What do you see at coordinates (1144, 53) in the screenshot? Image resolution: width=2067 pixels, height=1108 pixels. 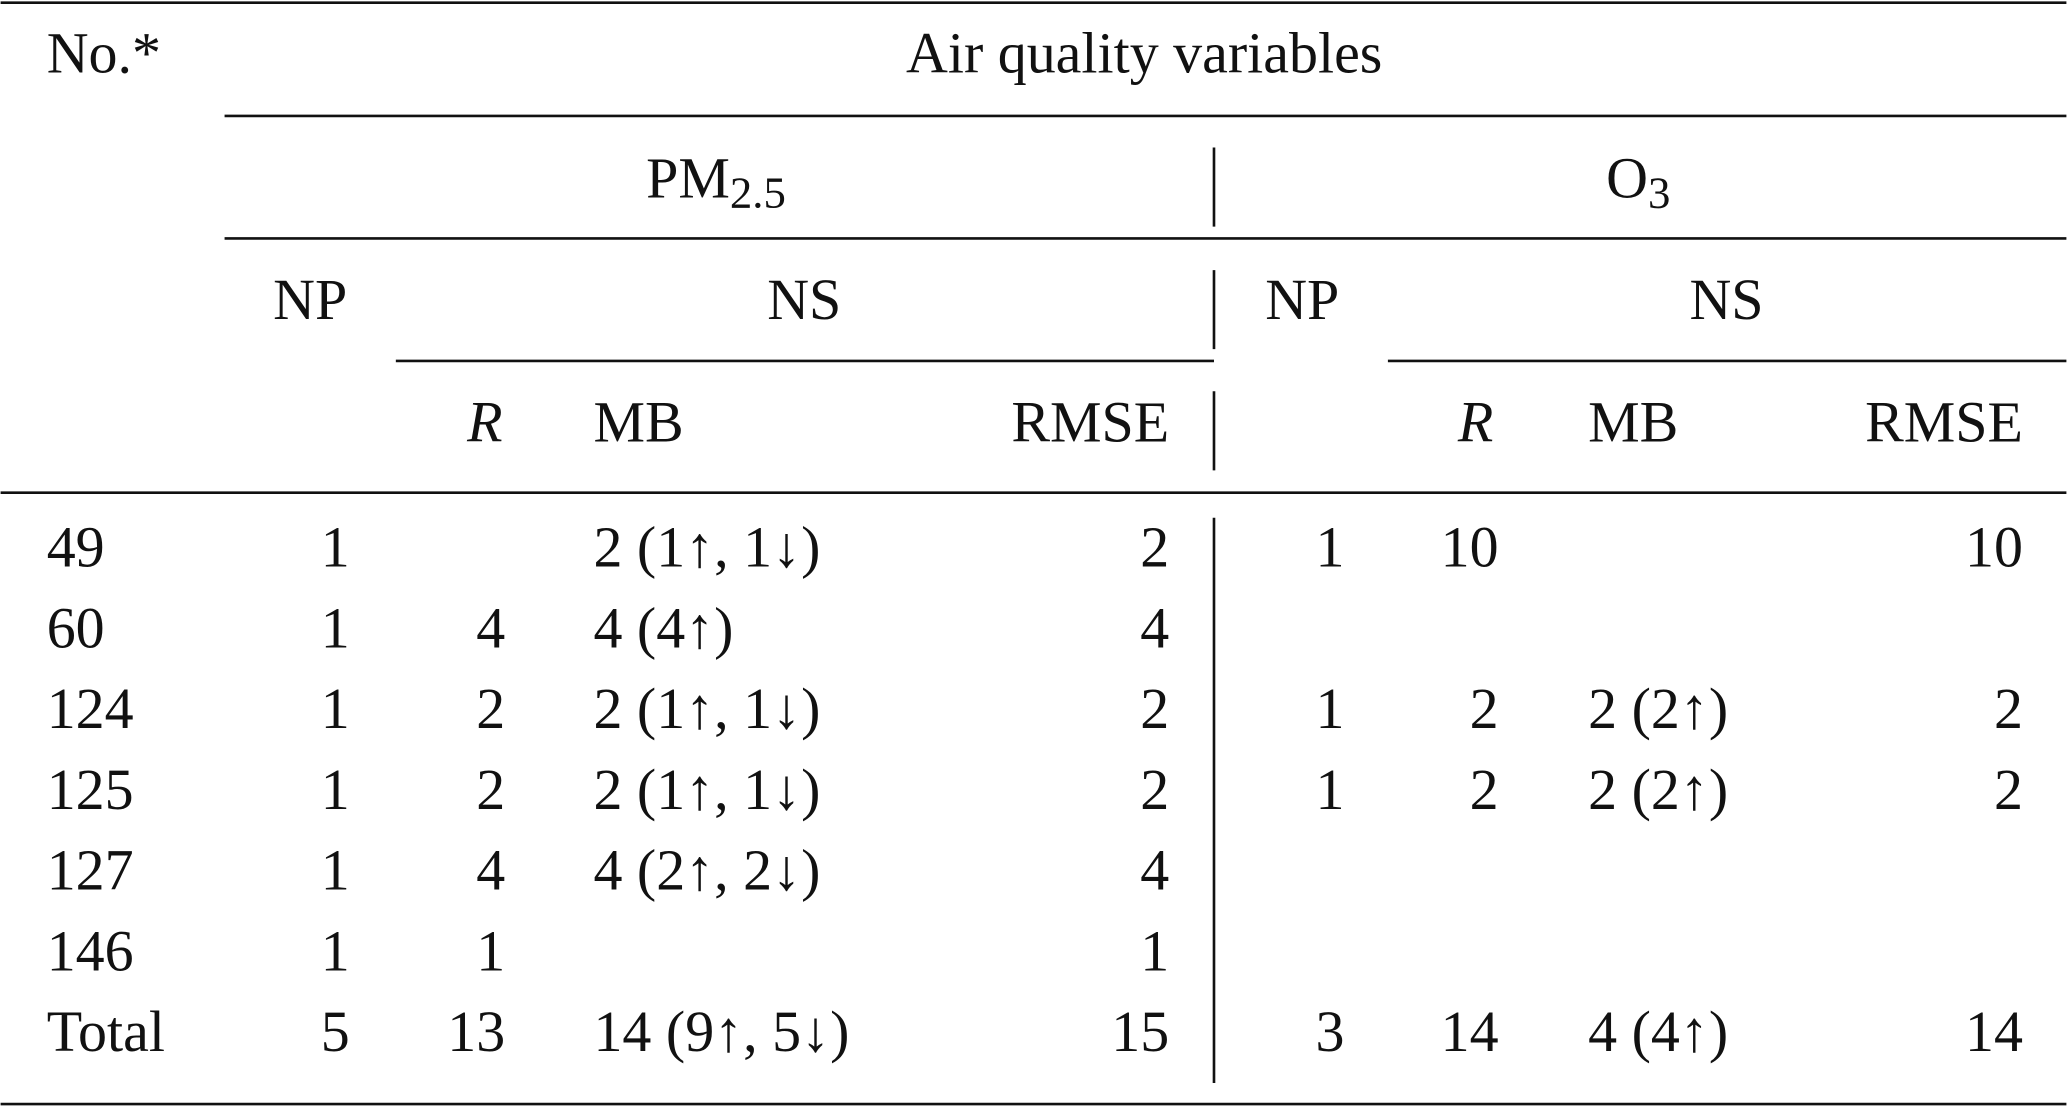 I see `header: Air quality variables` at bounding box center [1144, 53].